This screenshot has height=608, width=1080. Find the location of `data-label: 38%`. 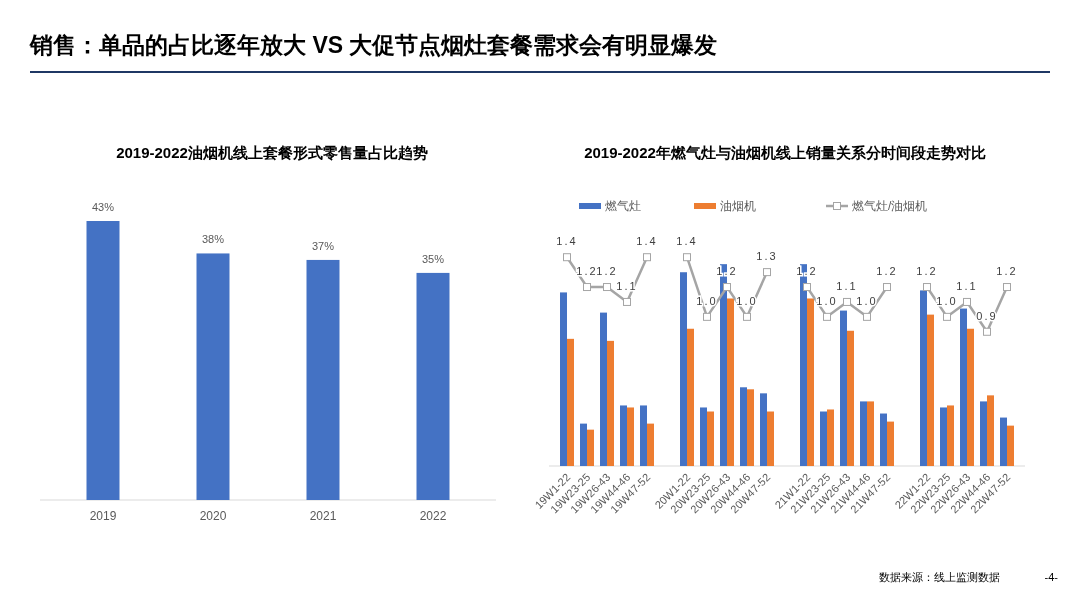

data-label: 38% is located at coordinates (213, 239).